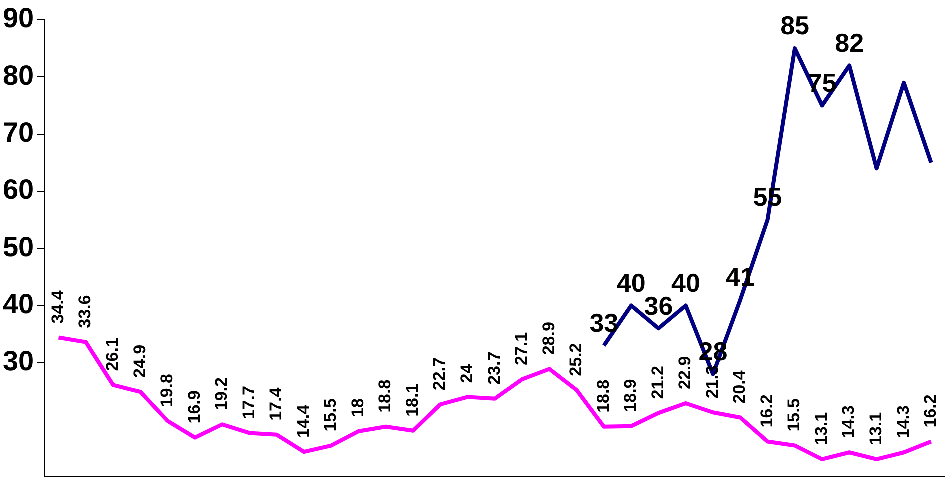  I want to click on y-tick-label: 80, so click(18, 75).